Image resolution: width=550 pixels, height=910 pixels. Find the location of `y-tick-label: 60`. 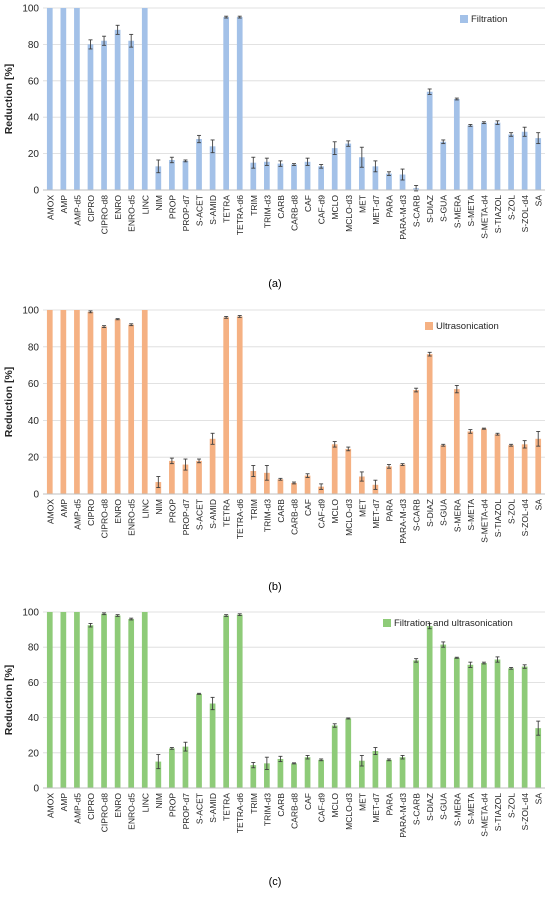

y-tick-label: 60 is located at coordinates (34, 683).